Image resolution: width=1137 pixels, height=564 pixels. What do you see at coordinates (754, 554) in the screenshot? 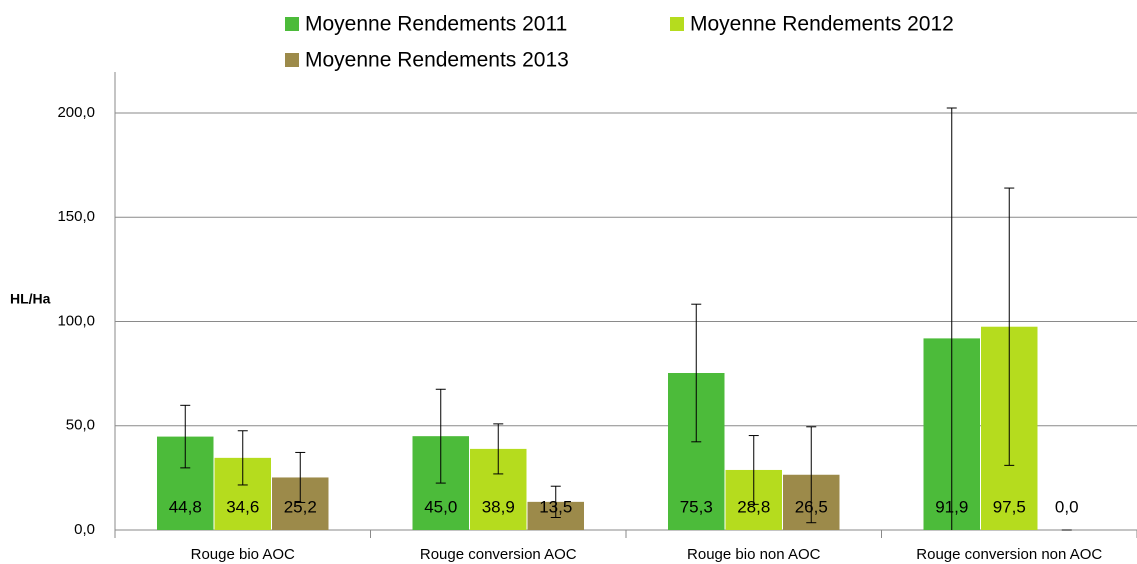
I see `x-tick-label: Rouge bio non AOC` at bounding box center [754, 554].